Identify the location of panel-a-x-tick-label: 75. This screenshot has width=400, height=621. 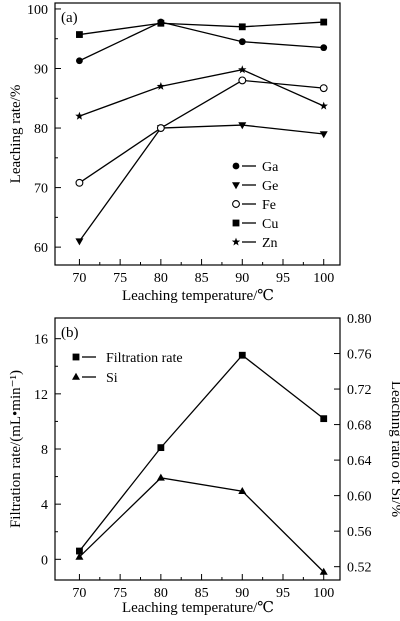
(120, 278).